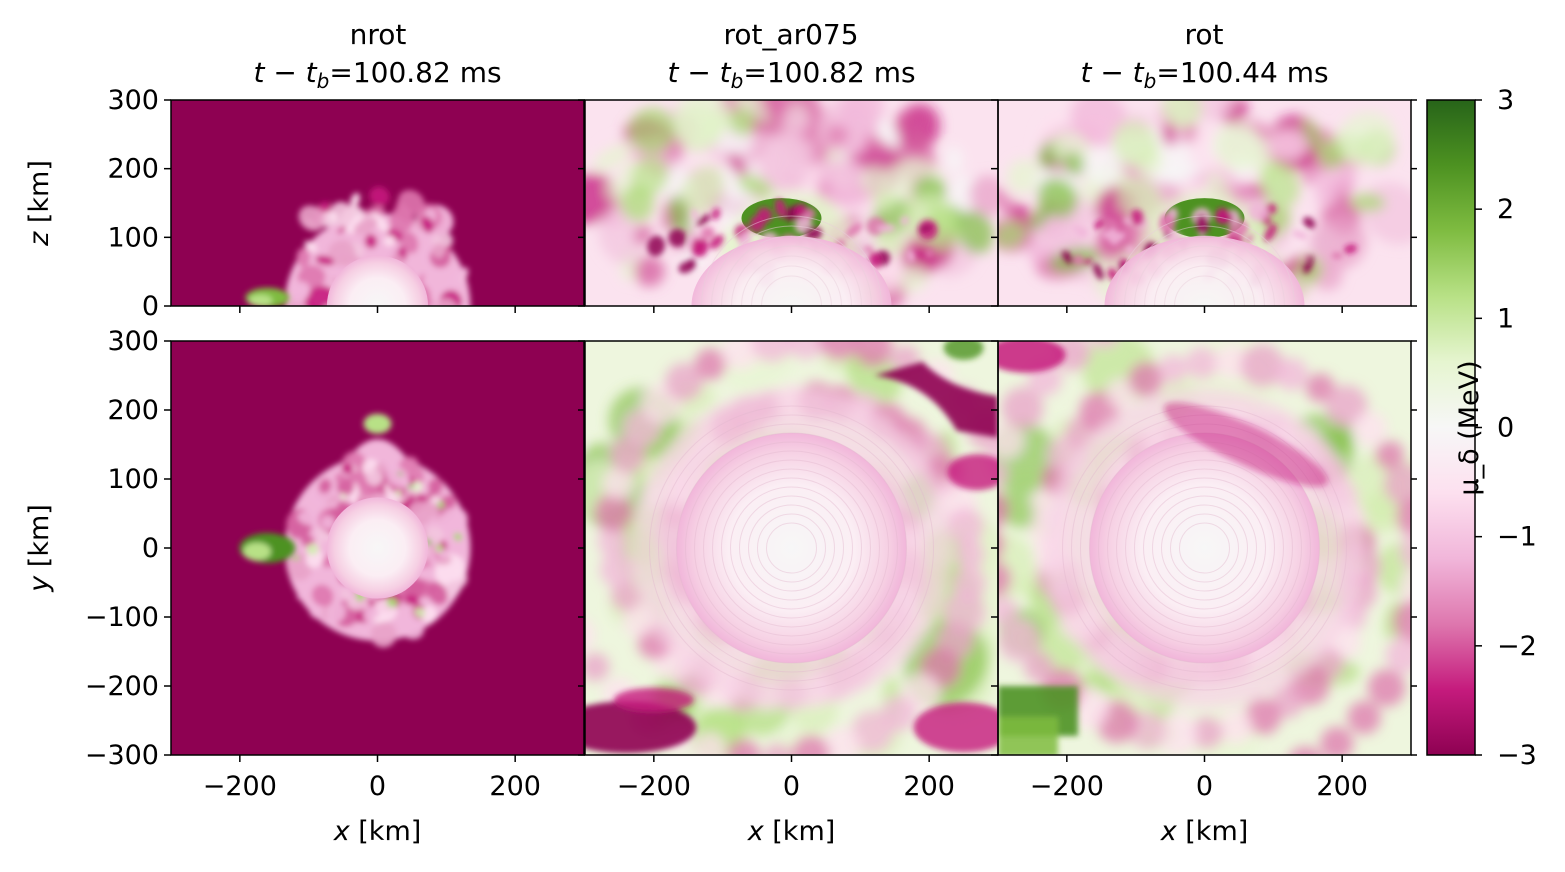  What do you see at coordinates (377, 203) in the screenshot?
I see `heatmap-nrot-xz` at bounding box center [377, 203].